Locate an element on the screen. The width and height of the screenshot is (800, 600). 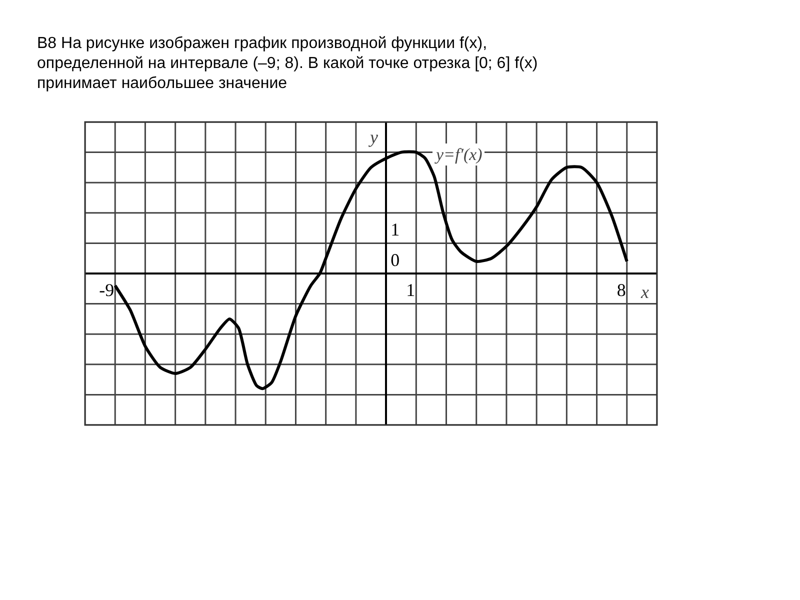
x-tick-label: 8 is located at coordinates (621, 290).